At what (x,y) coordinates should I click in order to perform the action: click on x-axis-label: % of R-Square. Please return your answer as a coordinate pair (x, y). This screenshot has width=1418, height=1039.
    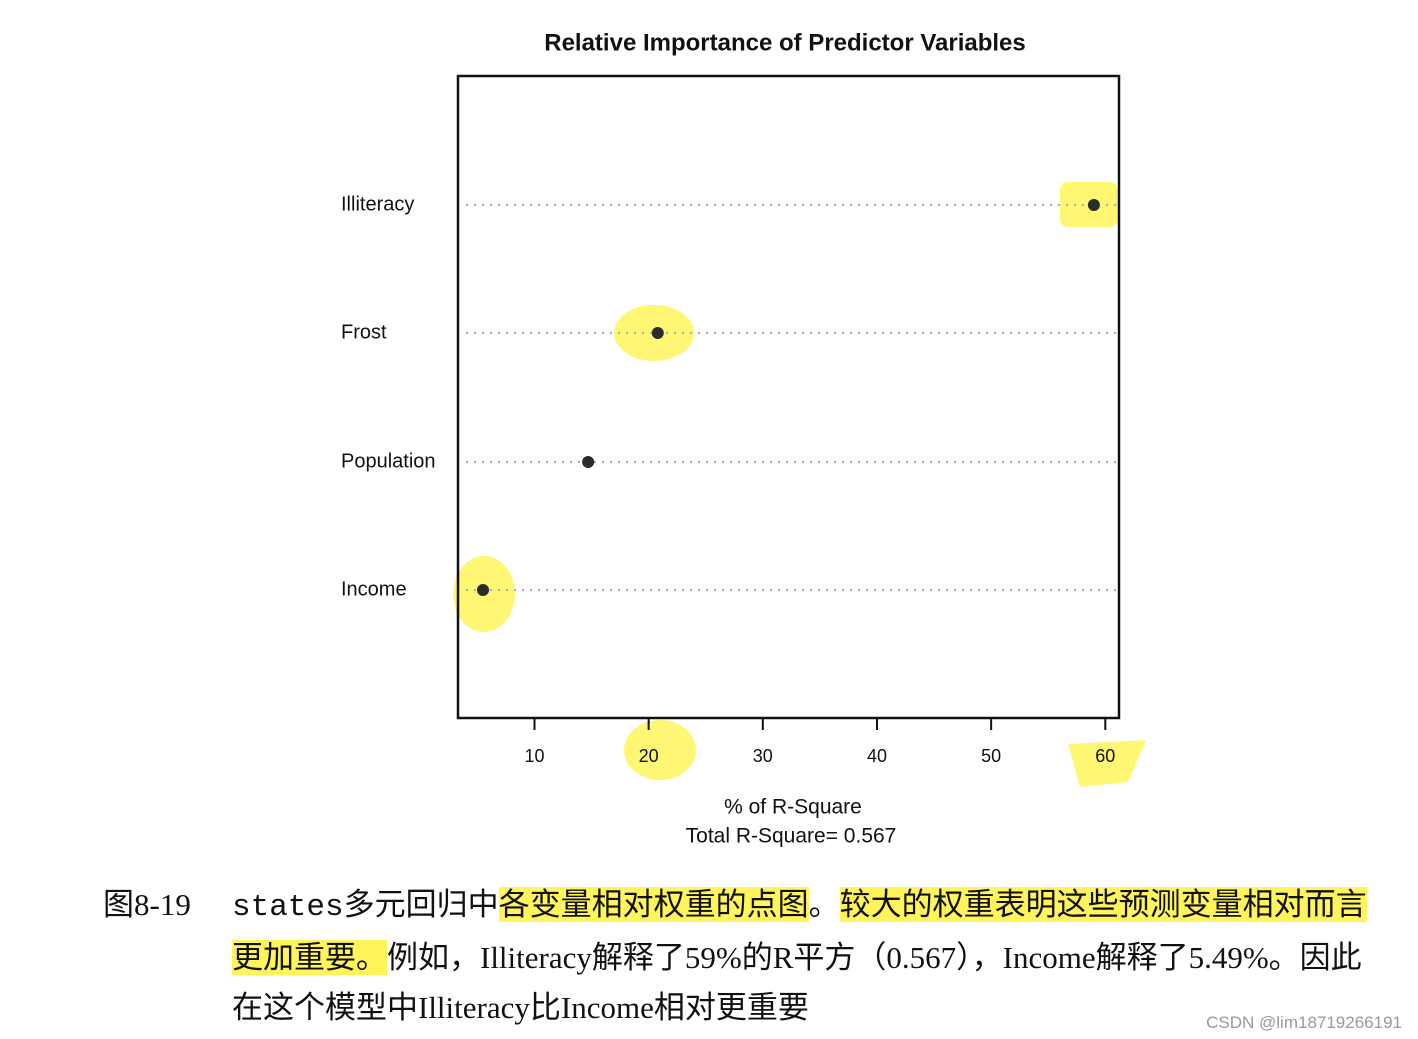
    Looking at the image, I should click on (793, 807).